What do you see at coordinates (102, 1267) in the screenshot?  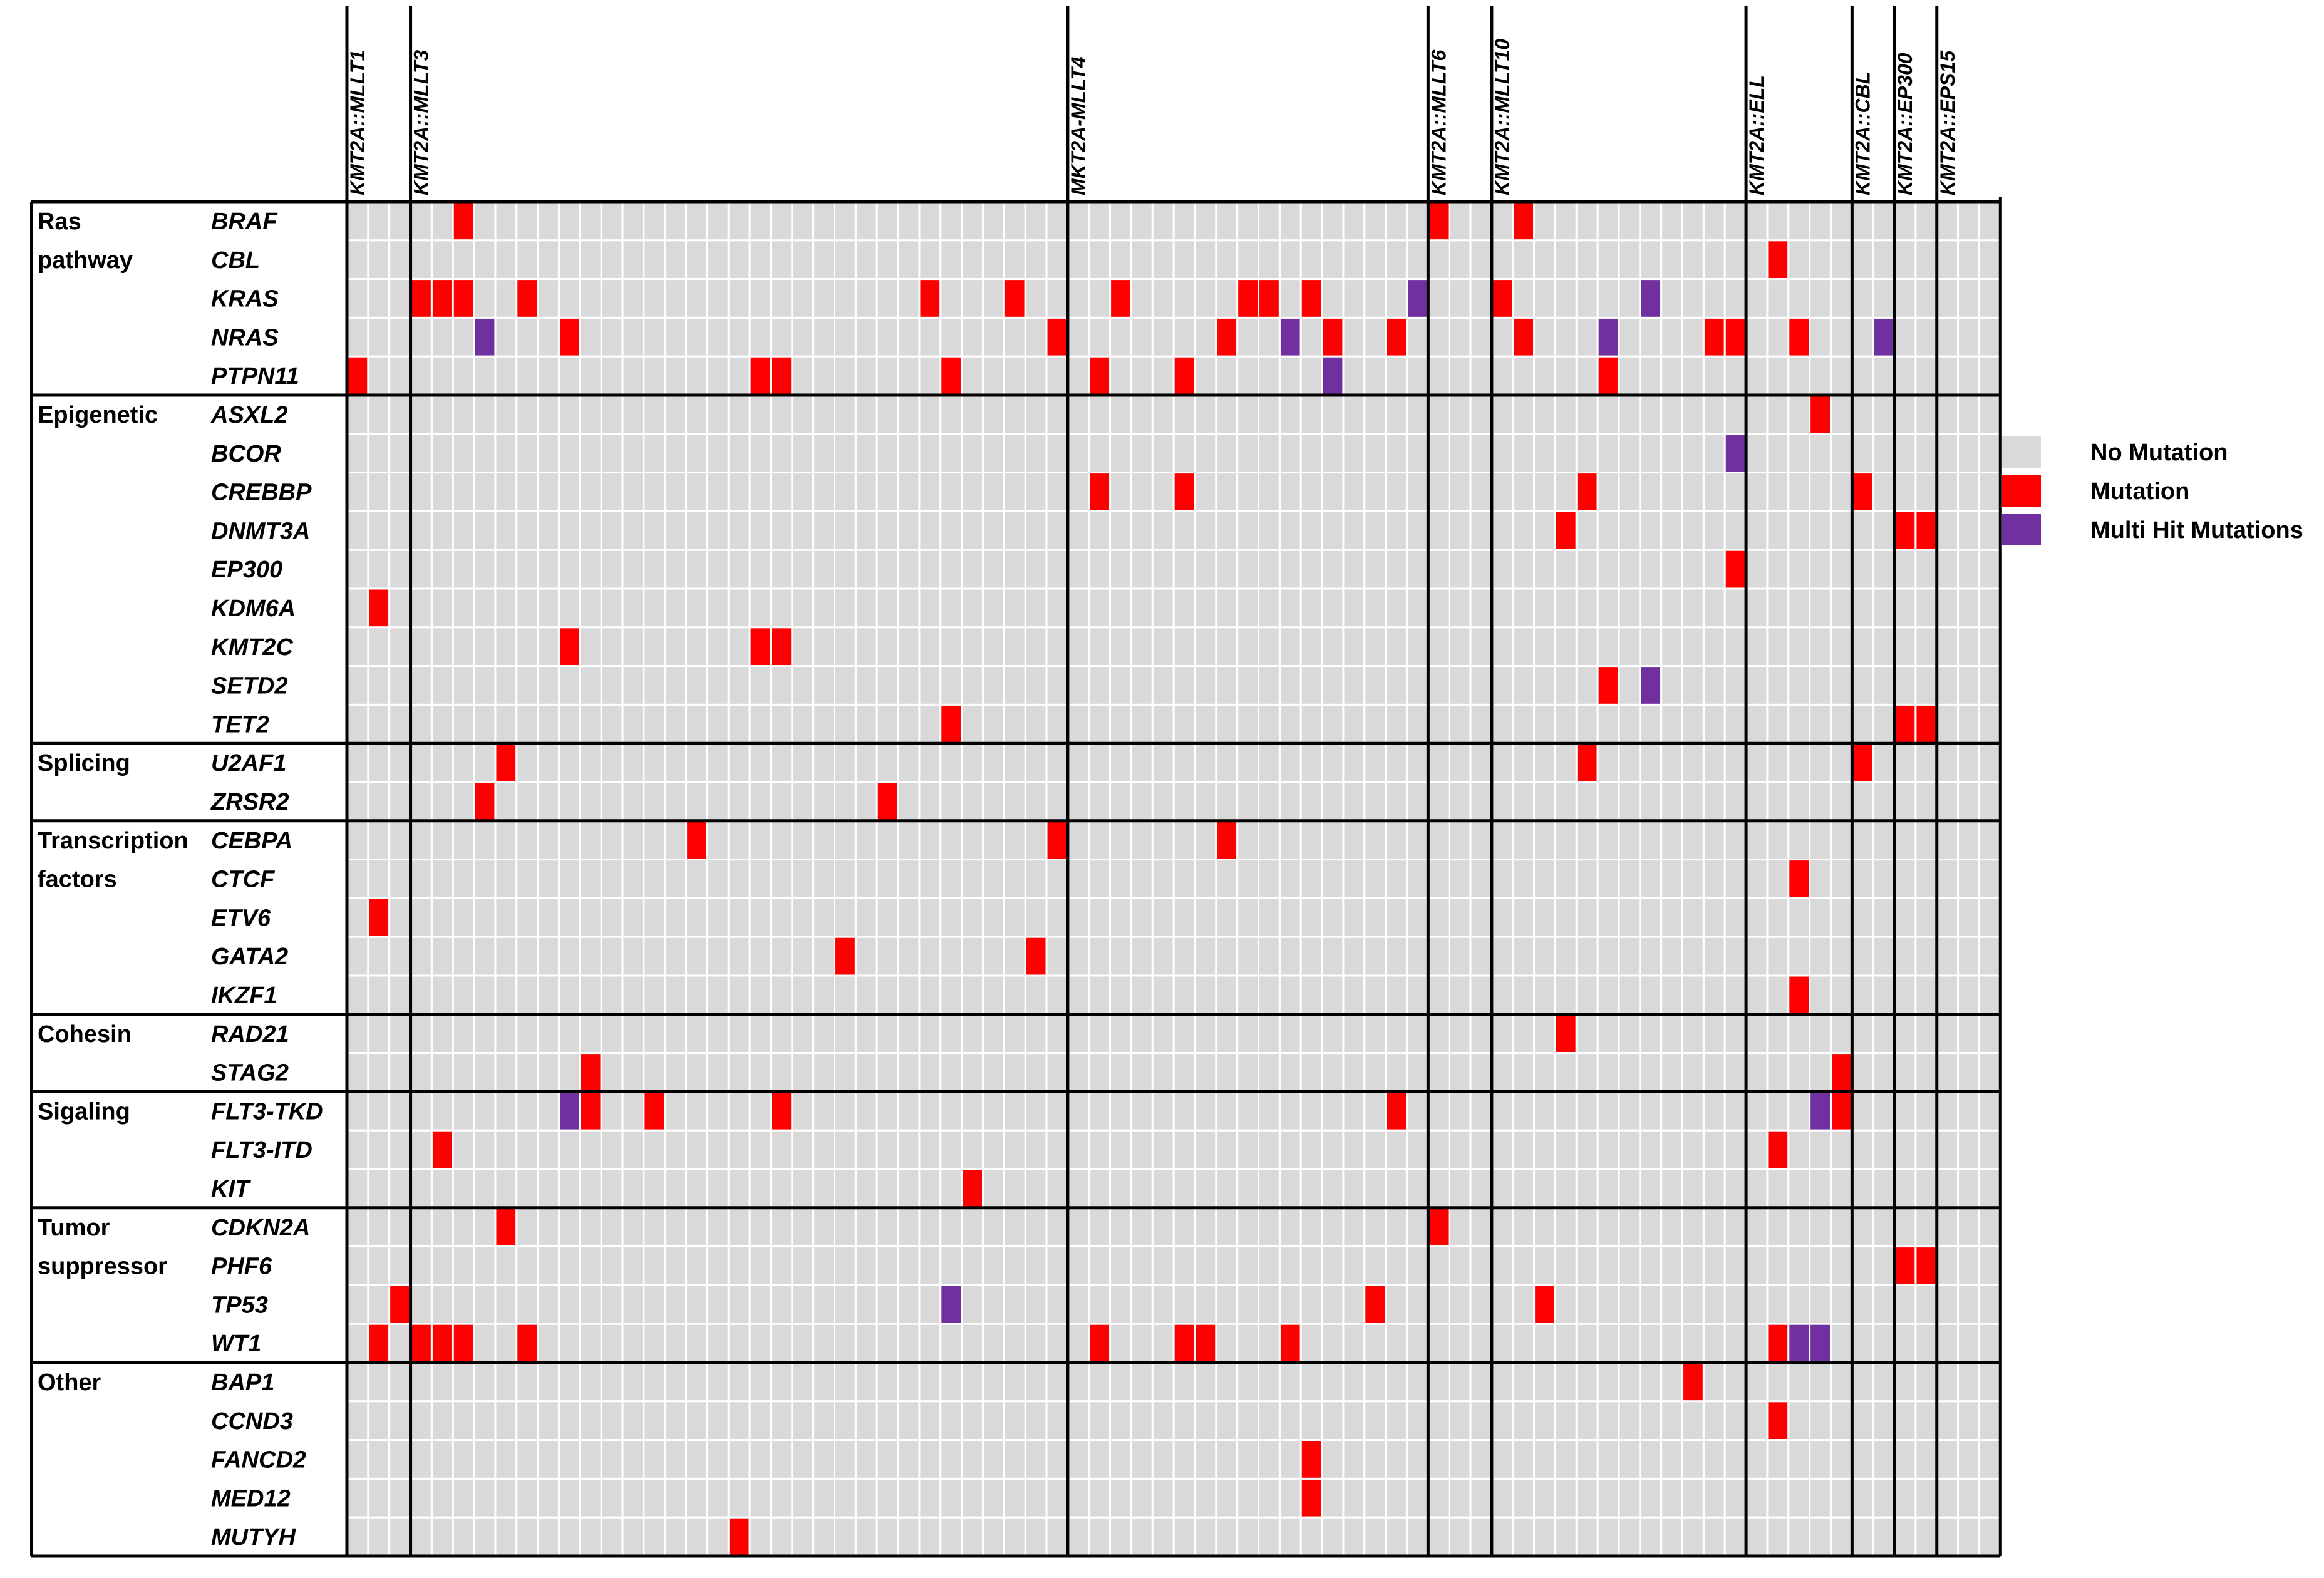 I see `pathway-label: suppressor` at bounding box center [102, 1267].